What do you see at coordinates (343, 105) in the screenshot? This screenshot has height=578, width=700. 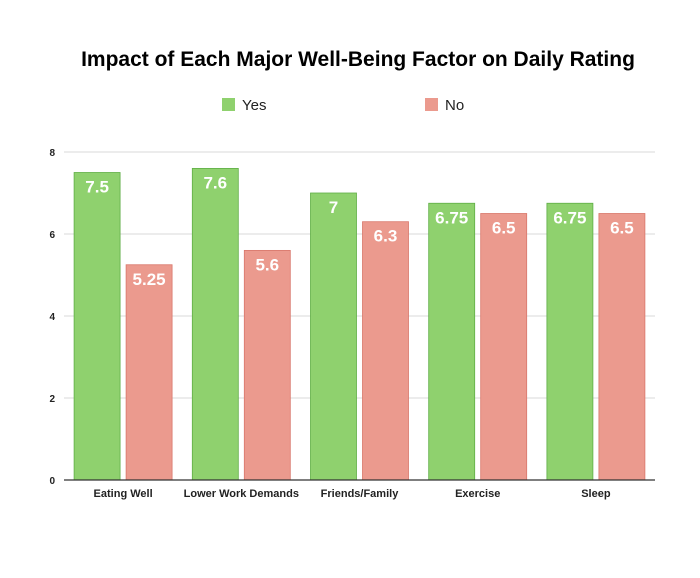 I see `legend: Yes No` at bounding box center [343, 105].